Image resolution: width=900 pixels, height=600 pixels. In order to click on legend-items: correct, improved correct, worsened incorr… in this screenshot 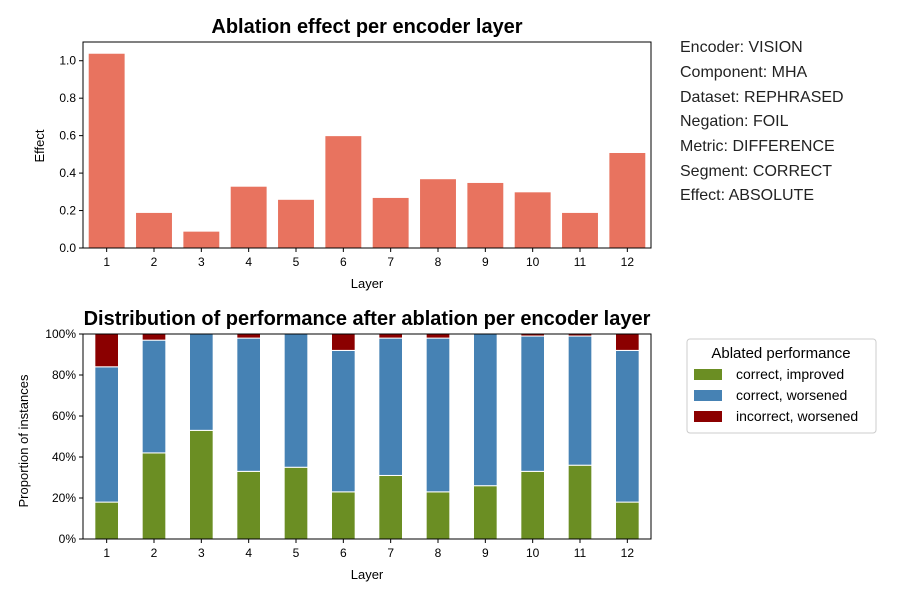, I will do `click(776, 395)`.